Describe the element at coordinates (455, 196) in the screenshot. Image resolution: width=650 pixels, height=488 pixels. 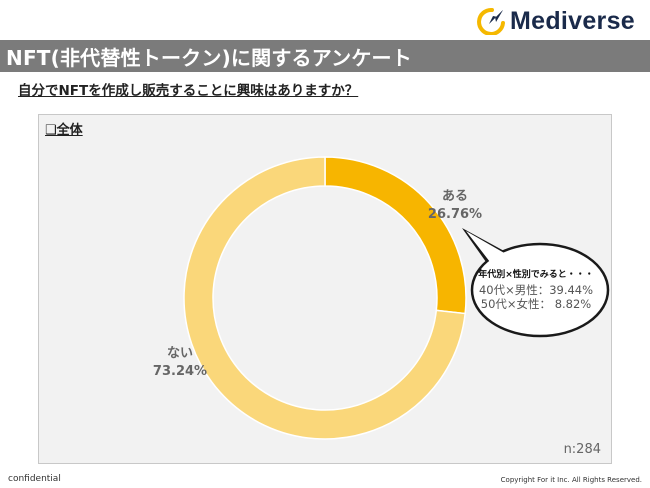
I see `slice-label-aru-category: ある` at that location.